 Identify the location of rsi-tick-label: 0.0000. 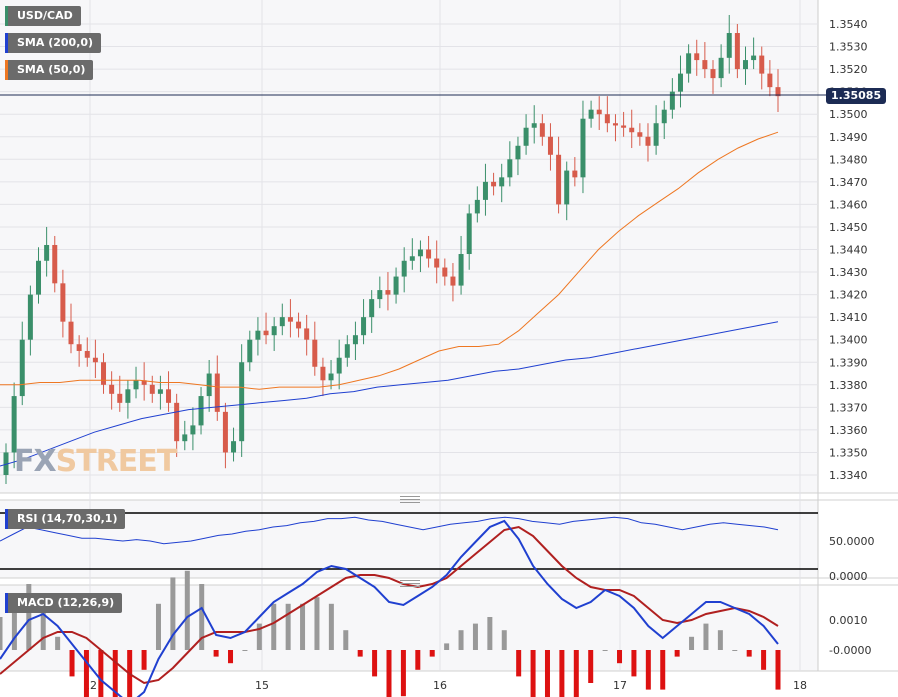
(848, 576).